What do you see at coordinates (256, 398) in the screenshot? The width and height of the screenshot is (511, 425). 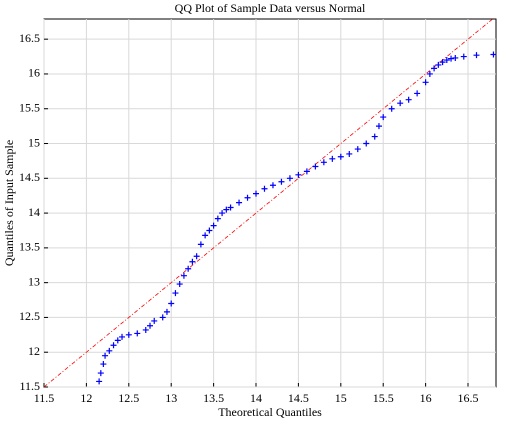 I see `x-tick-label: 14` at bounding box center [256, 398].